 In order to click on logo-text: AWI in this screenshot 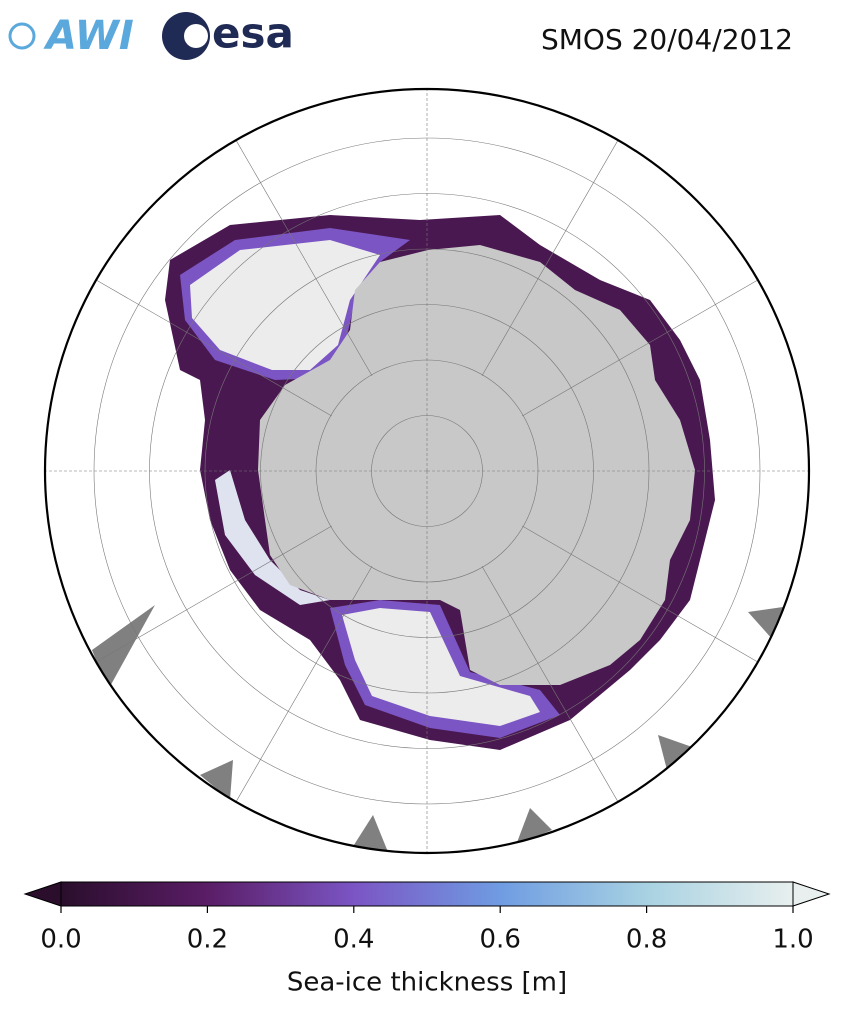, I will do `click(88, 36)`.